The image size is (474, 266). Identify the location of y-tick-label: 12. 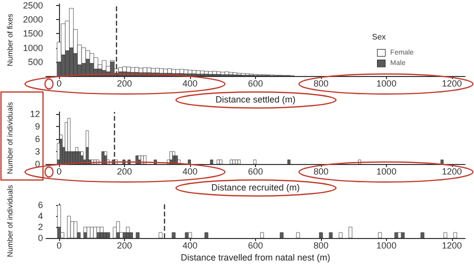
(35, 114).